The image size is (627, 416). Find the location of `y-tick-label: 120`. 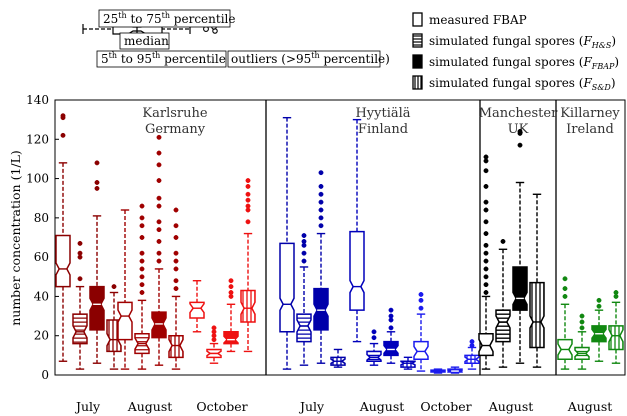

y-tick-label: 120 is located at coordinates (37, 139).